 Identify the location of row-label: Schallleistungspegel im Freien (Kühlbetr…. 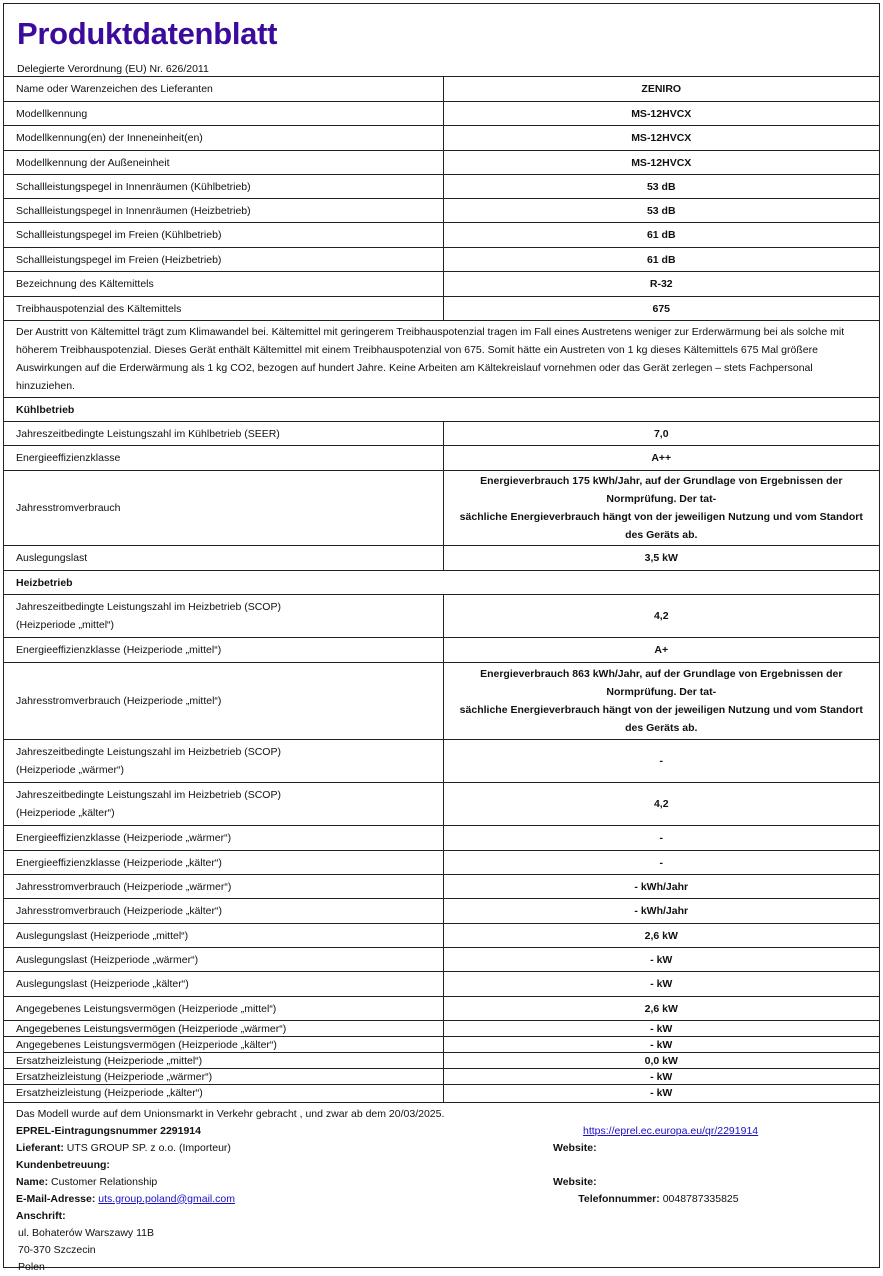
(223, 235).